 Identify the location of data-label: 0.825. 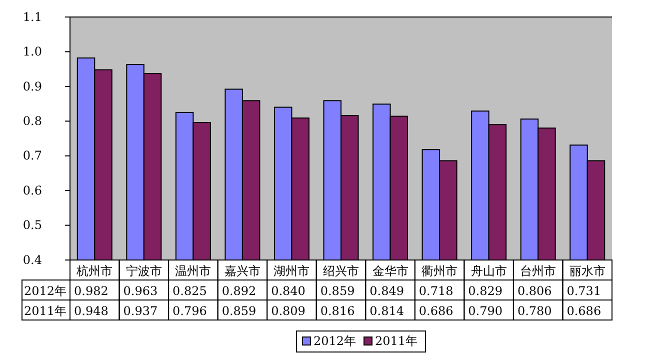
(189, 291).